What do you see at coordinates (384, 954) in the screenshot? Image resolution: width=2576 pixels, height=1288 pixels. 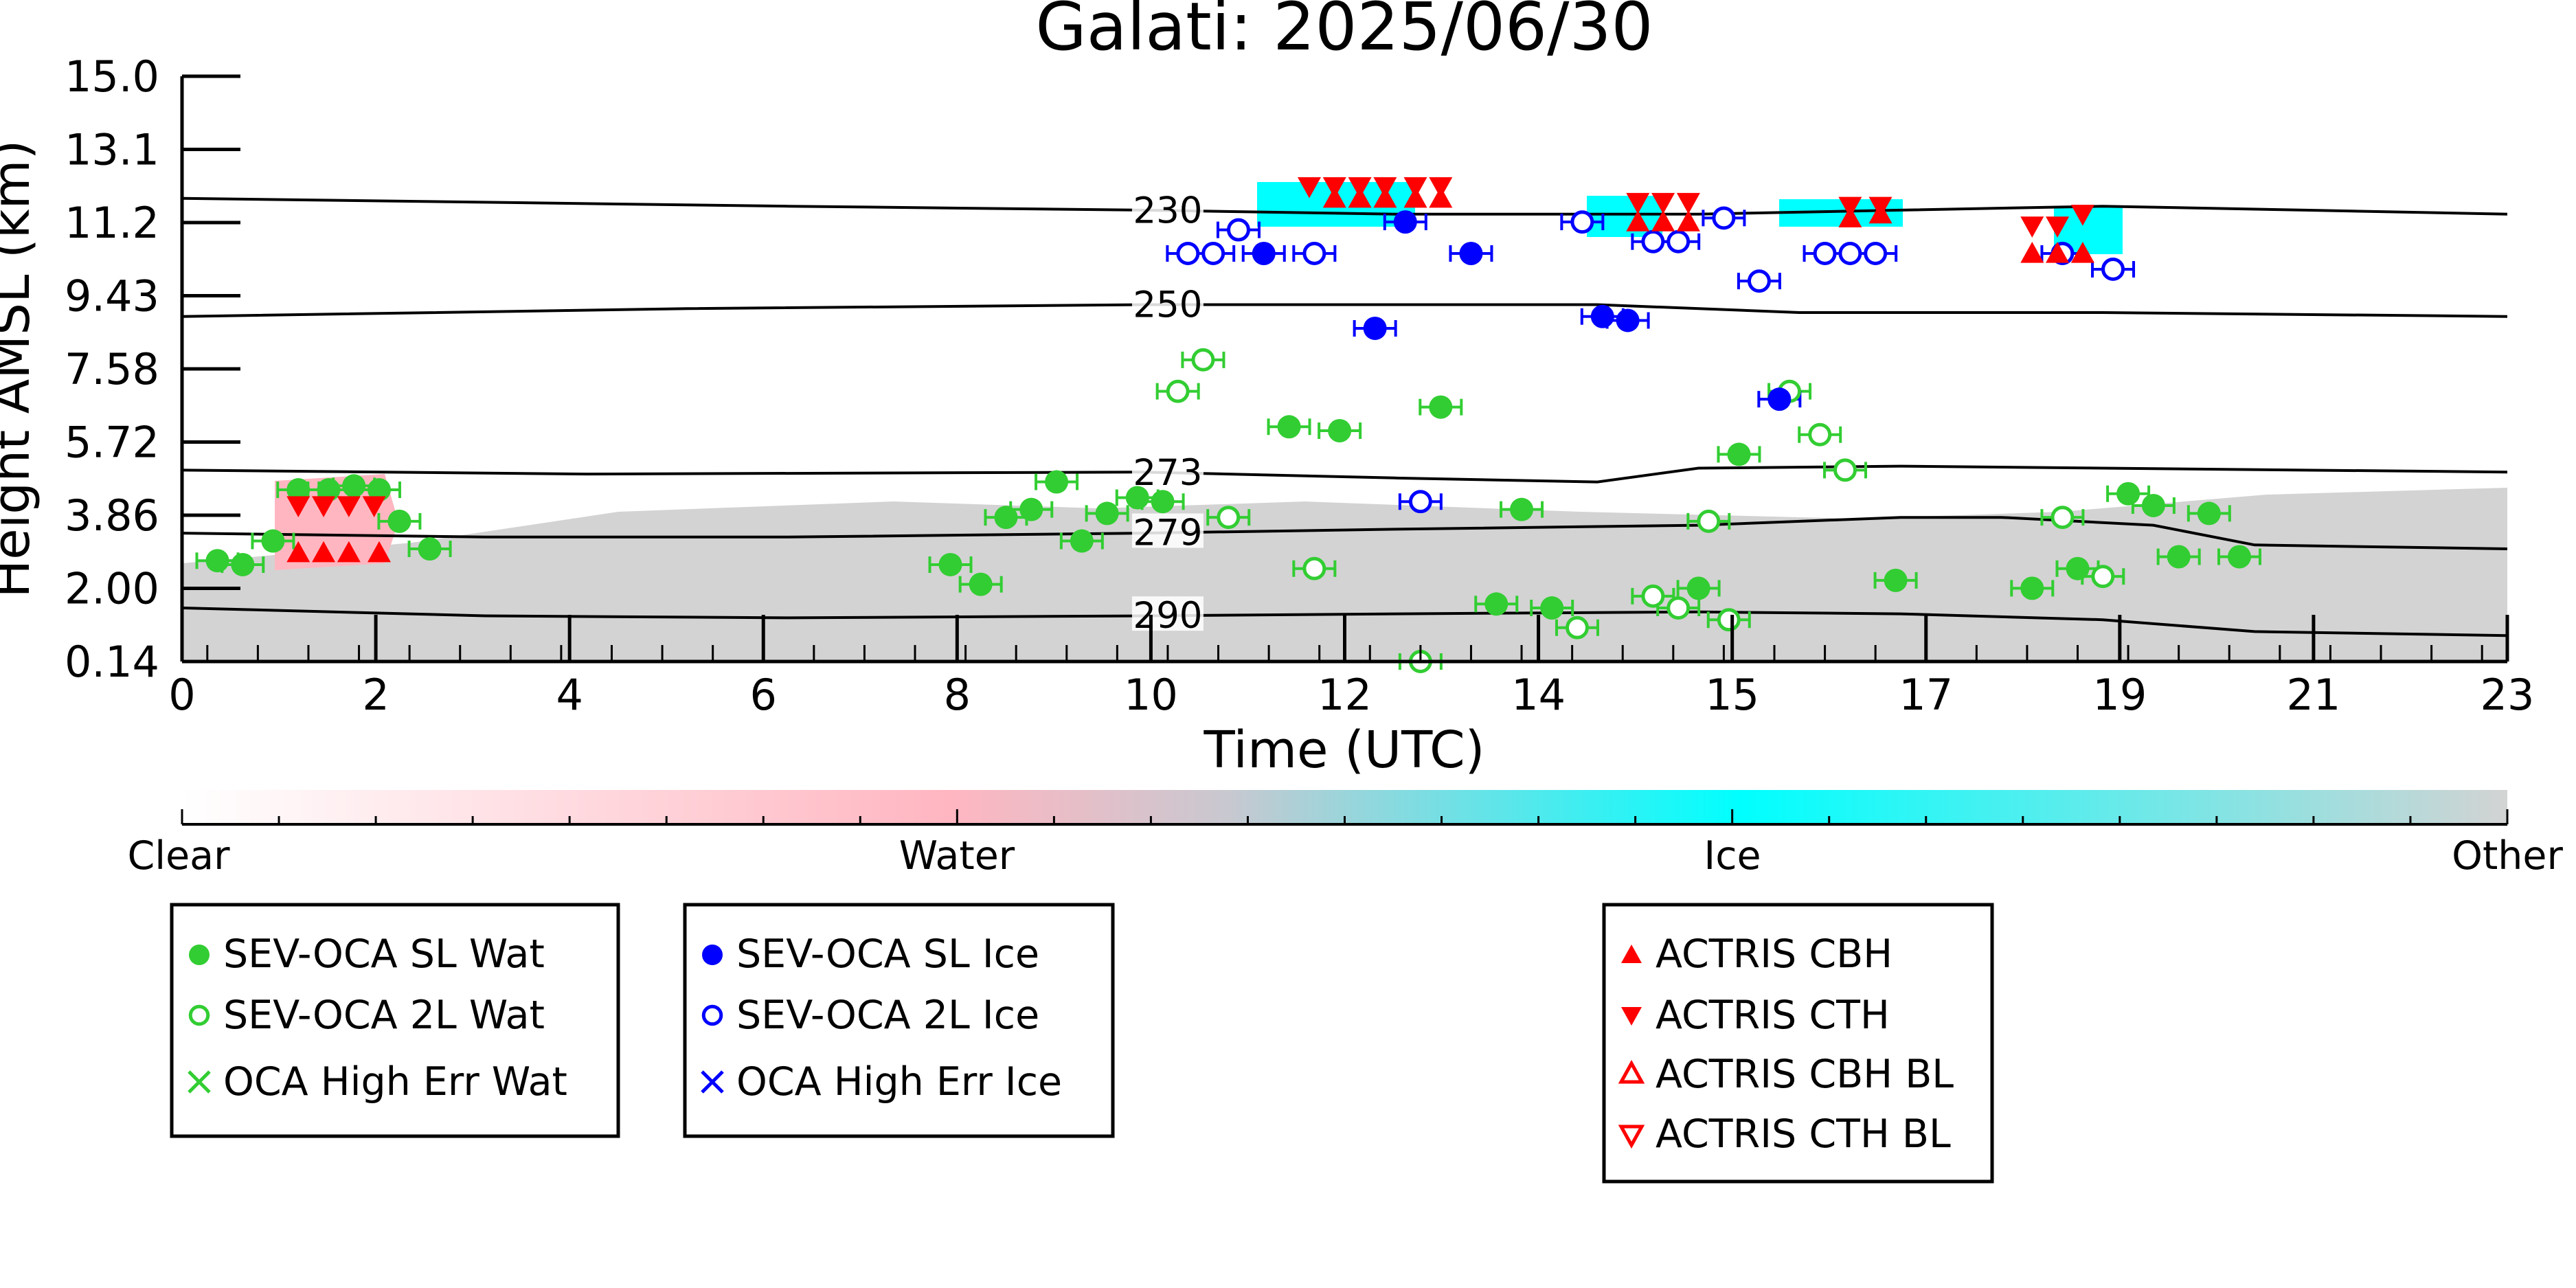 I see `legend-label-sev-sl-wat: SEV-OCA SL Wat` at bounding box center [384, 954].